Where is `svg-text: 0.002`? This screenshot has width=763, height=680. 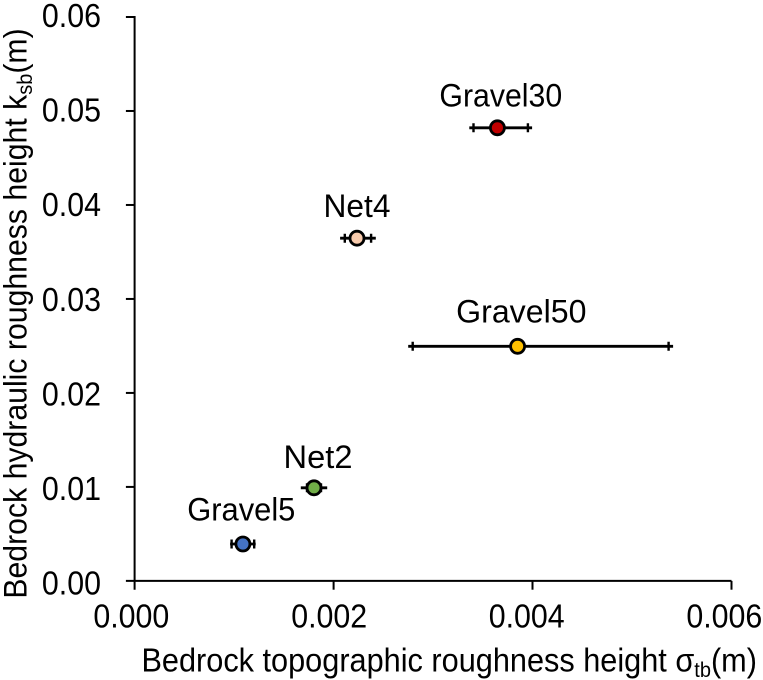 svg-text: 0.002 is located at coordinates (329, 615).